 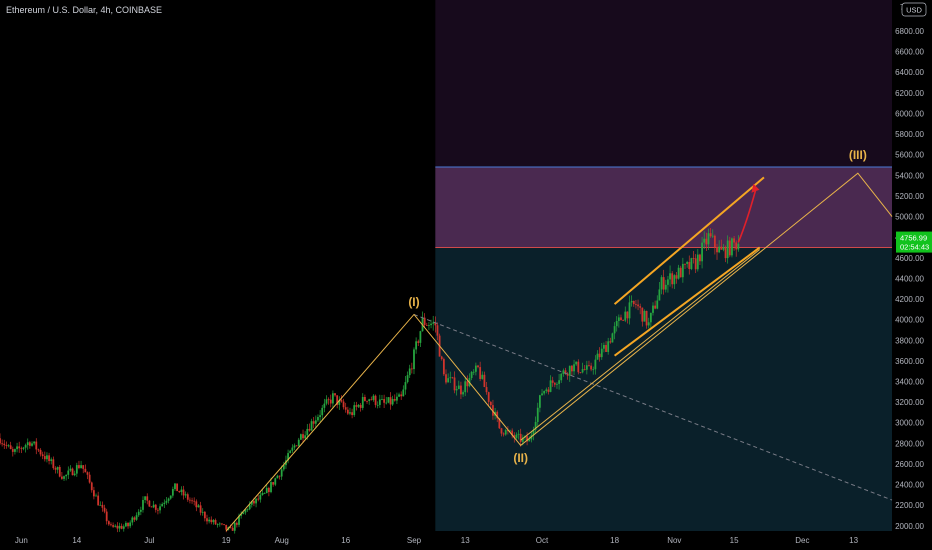 I want to click on wave-label: (II), so click(x=520, y=458).